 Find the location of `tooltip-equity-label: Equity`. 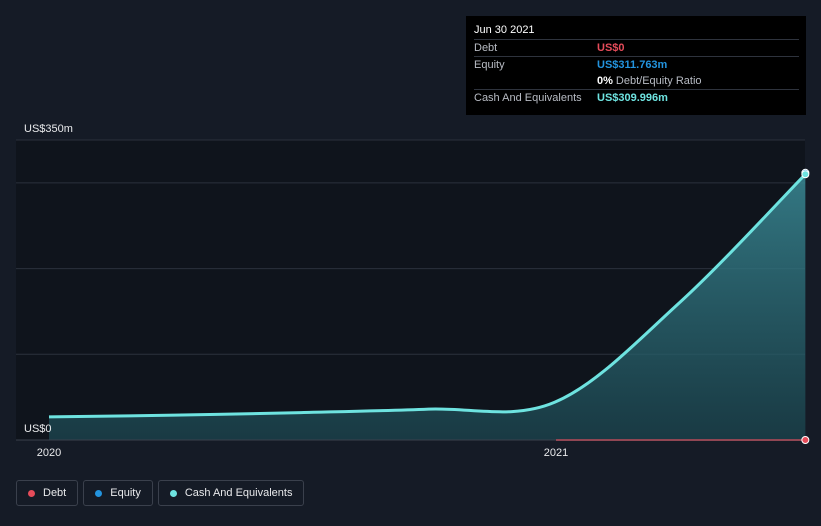

tooltip-equity-label: Equity is located at coordinates (489, 65).